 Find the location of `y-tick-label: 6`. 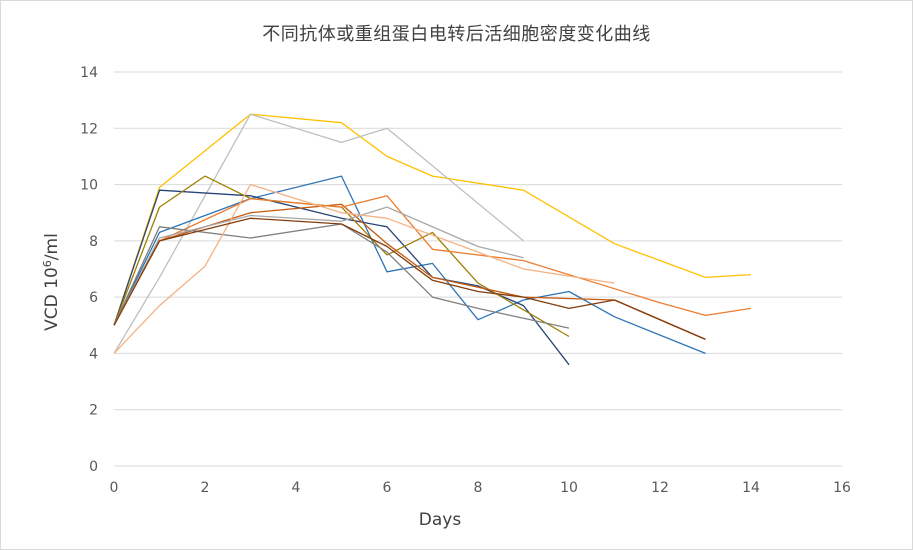

y-tick-label: 6 is located at coordinates (93, 298).